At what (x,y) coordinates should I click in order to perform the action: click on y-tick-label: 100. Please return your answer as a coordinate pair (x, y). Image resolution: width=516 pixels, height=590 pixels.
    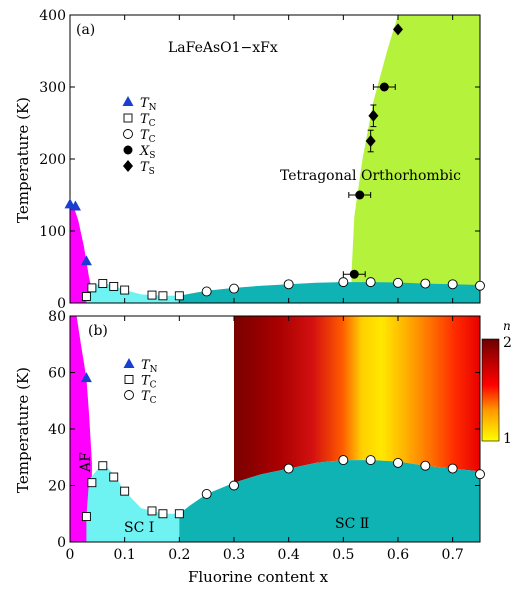
    Looking at the image, I should click on (52, 232).